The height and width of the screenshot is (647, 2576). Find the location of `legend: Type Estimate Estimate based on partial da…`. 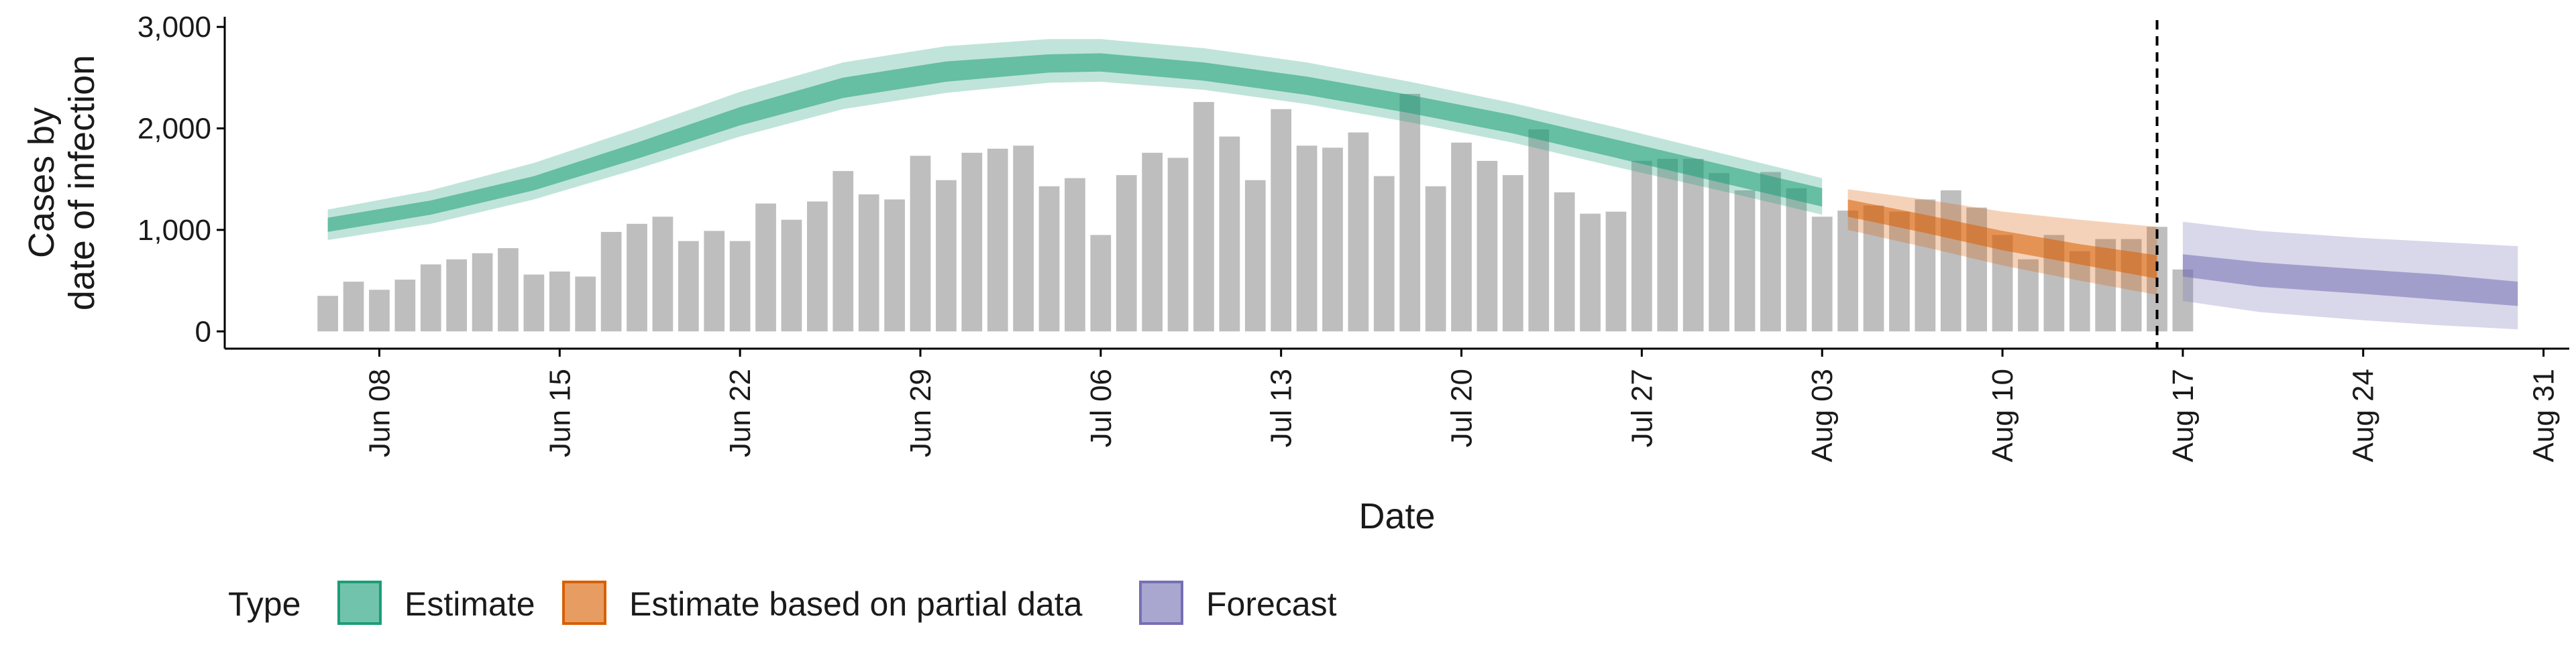

legend: Type Estimate Estimate based on partial da… is located at coordinates (782, 603).